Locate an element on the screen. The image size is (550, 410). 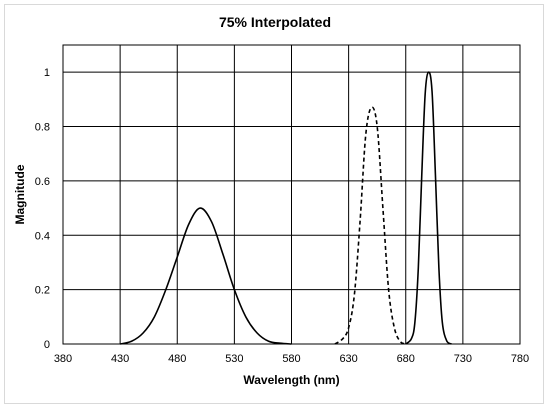
x-tick-label: 780 is located at coordinates (520, 359).